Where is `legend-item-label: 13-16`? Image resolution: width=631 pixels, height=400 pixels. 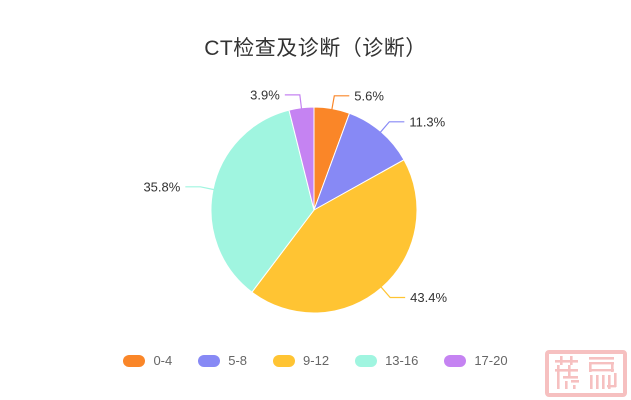 legend-item-label: 13-16 is located at coordinates (402, 360).